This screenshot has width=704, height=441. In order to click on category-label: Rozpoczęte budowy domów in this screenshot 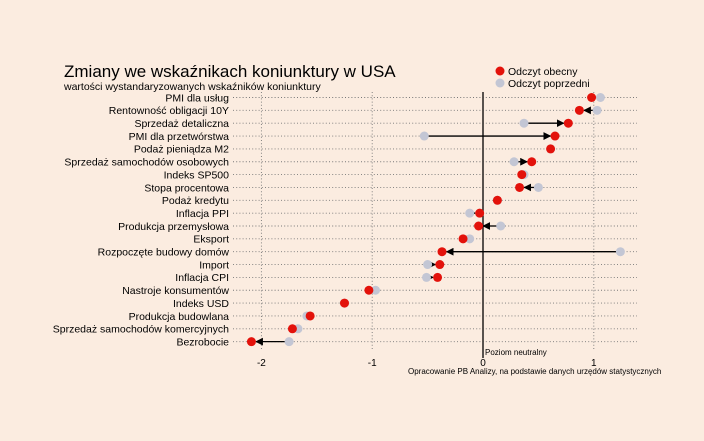, I will do `click(164, 253)`.